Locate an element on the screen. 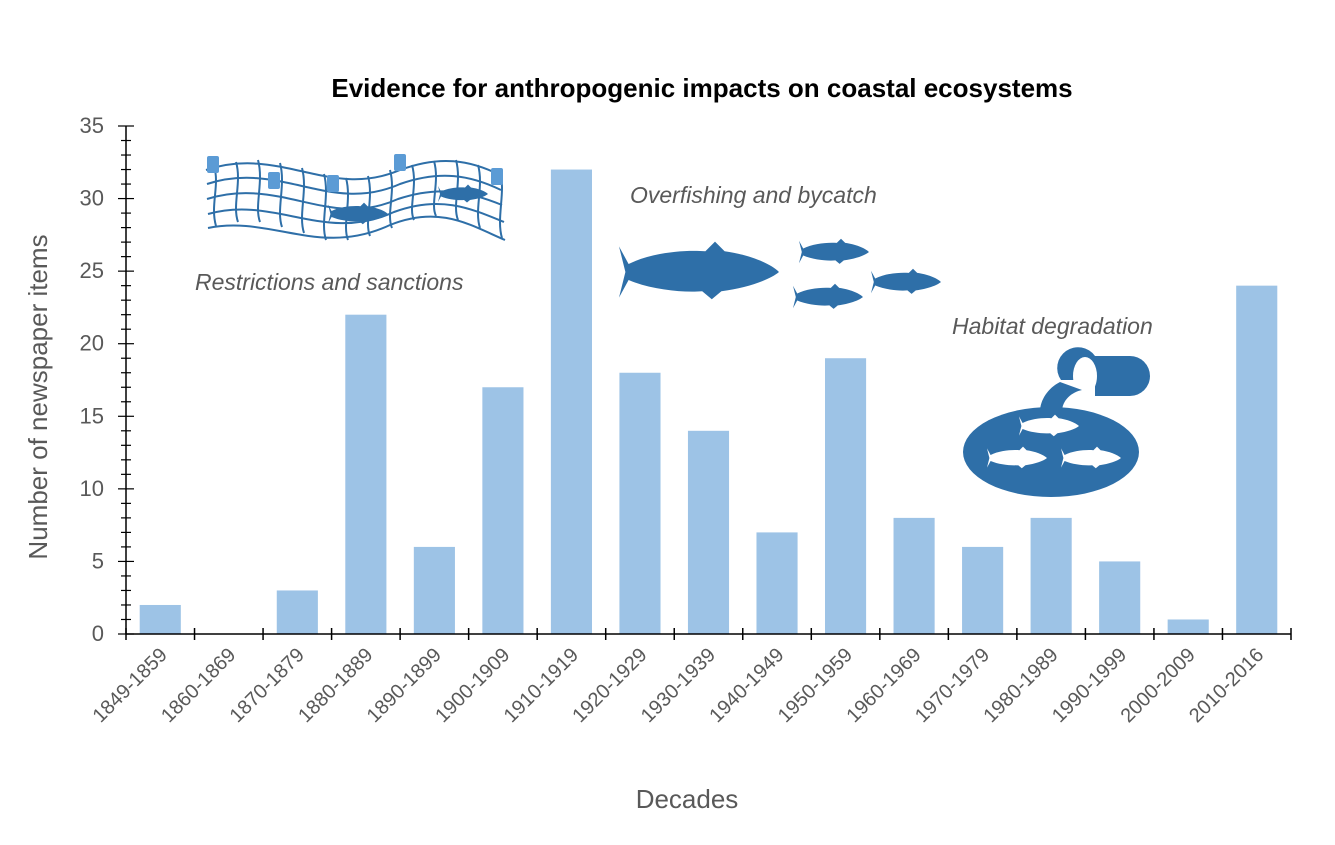  bar-1900-1909 is located at coordinates (503, 510).